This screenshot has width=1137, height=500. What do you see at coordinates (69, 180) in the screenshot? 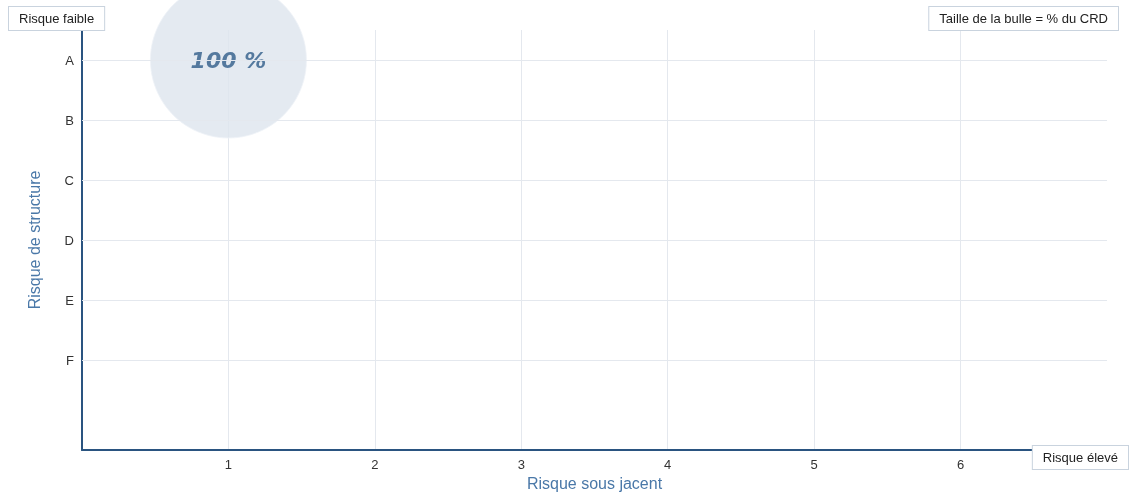
I see `y-tick-label: C` at bounding box center [69, 180].